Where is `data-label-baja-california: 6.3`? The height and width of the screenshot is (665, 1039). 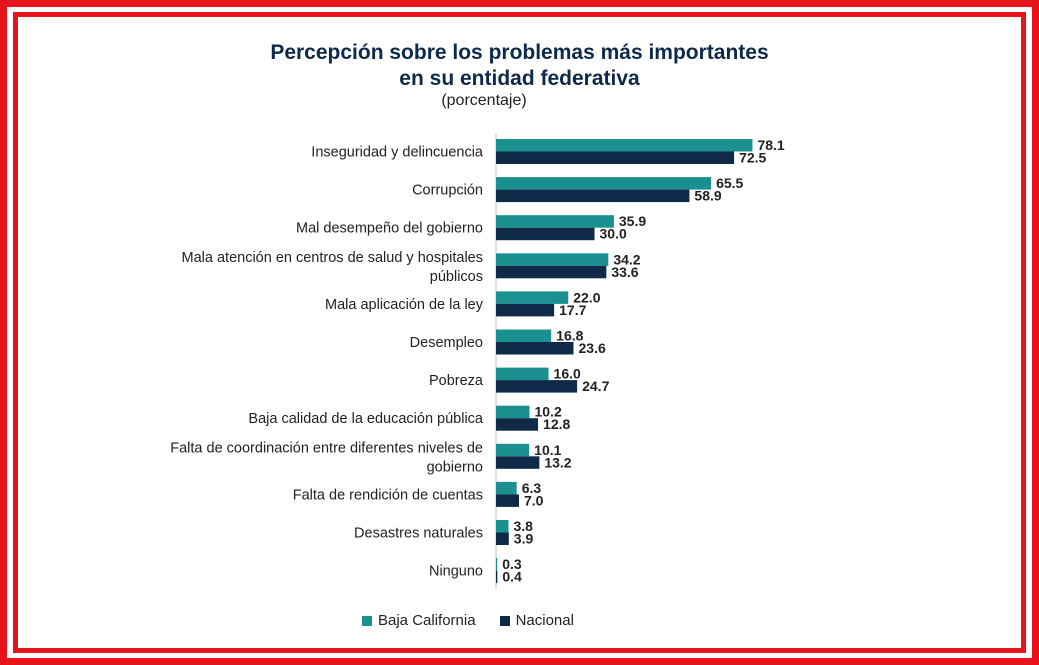
data-label-baja-california: 6.3 is located at coordinates (532, 488).